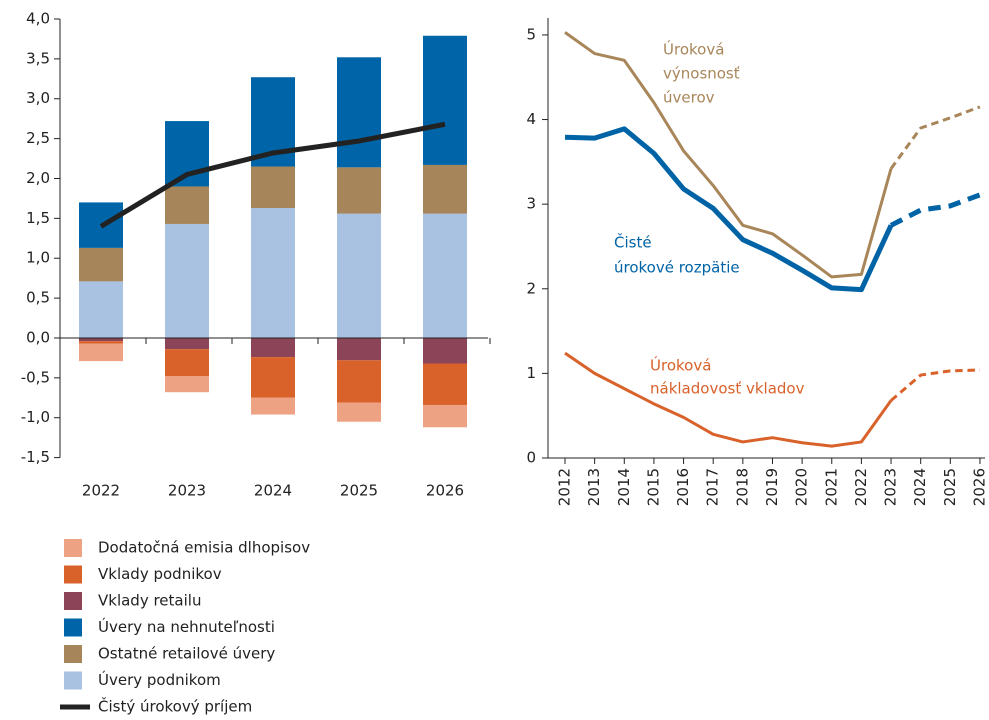  I want to click on y-tick-label: 1, so click(531, 373).